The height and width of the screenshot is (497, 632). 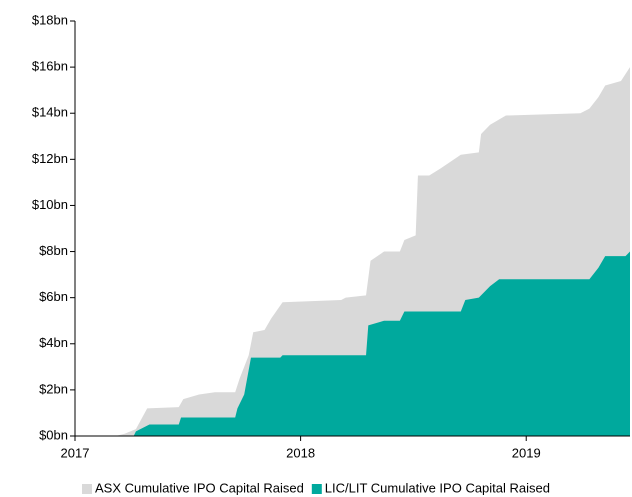 I want to click on x-tick-label: 2019, so click(x=526, y=452).